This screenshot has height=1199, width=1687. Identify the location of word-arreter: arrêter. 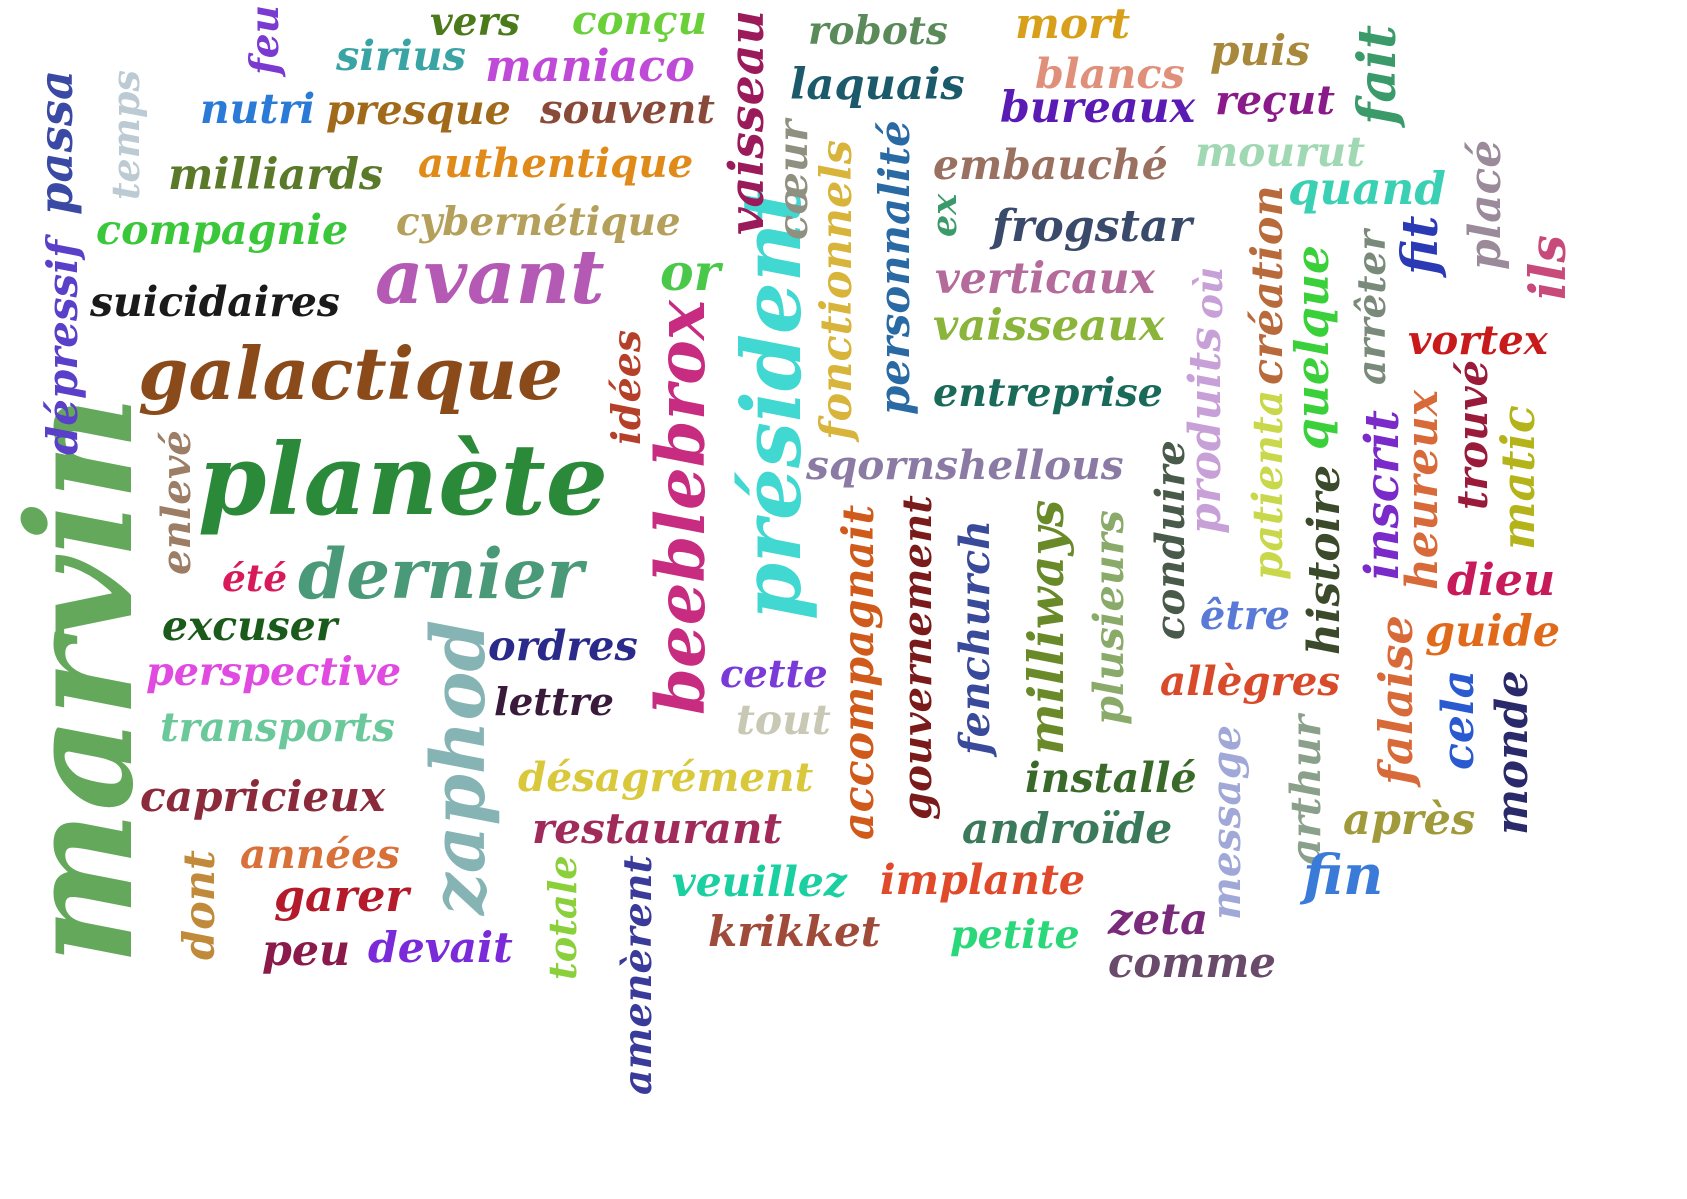
(1371, 307).